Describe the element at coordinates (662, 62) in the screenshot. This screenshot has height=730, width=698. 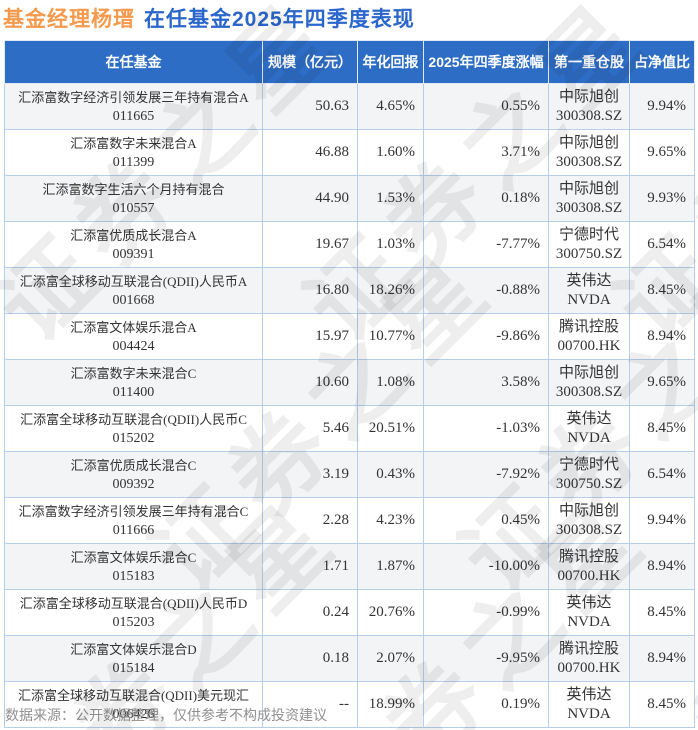
I see `col-header-weight: 占净值比` at that location.